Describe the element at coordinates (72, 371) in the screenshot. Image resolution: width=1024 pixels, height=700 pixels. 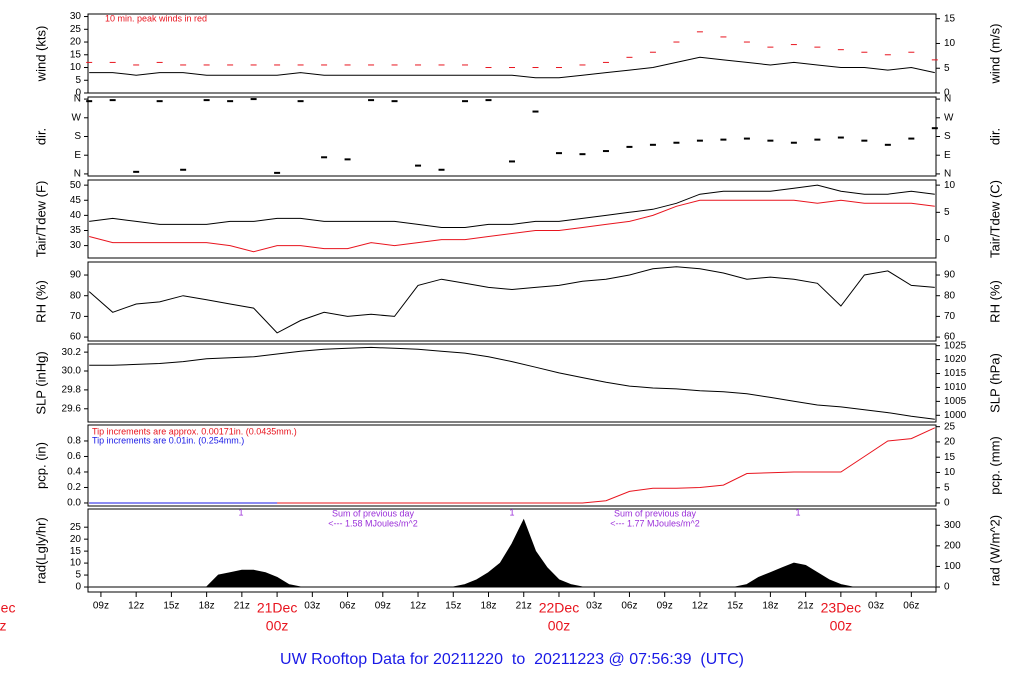
I see `y-tick-label: 30.0` at that location.